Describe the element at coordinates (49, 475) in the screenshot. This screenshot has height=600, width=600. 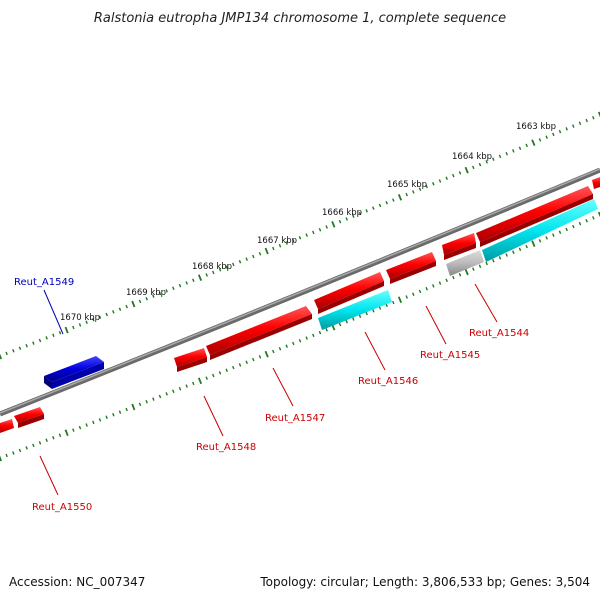
I see `leader-reut-a1550` at that location.